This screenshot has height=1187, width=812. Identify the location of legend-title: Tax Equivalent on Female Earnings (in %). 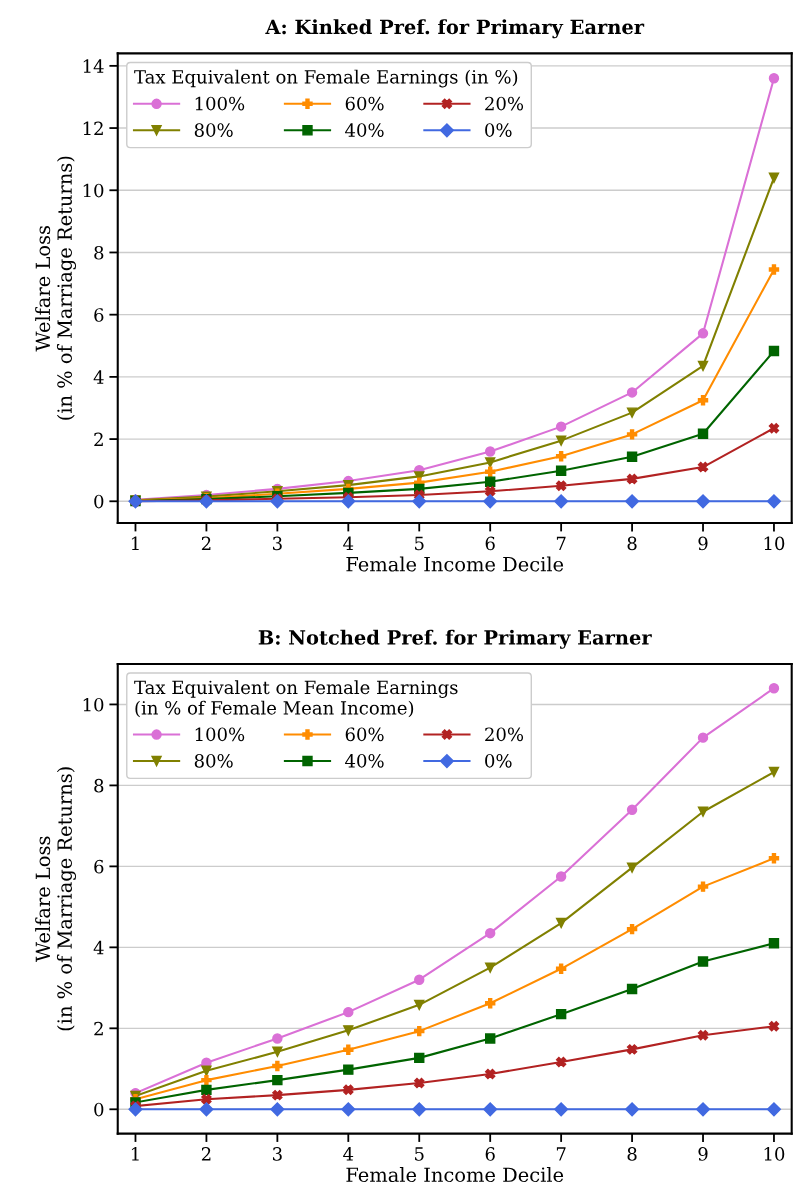
(326, 78).